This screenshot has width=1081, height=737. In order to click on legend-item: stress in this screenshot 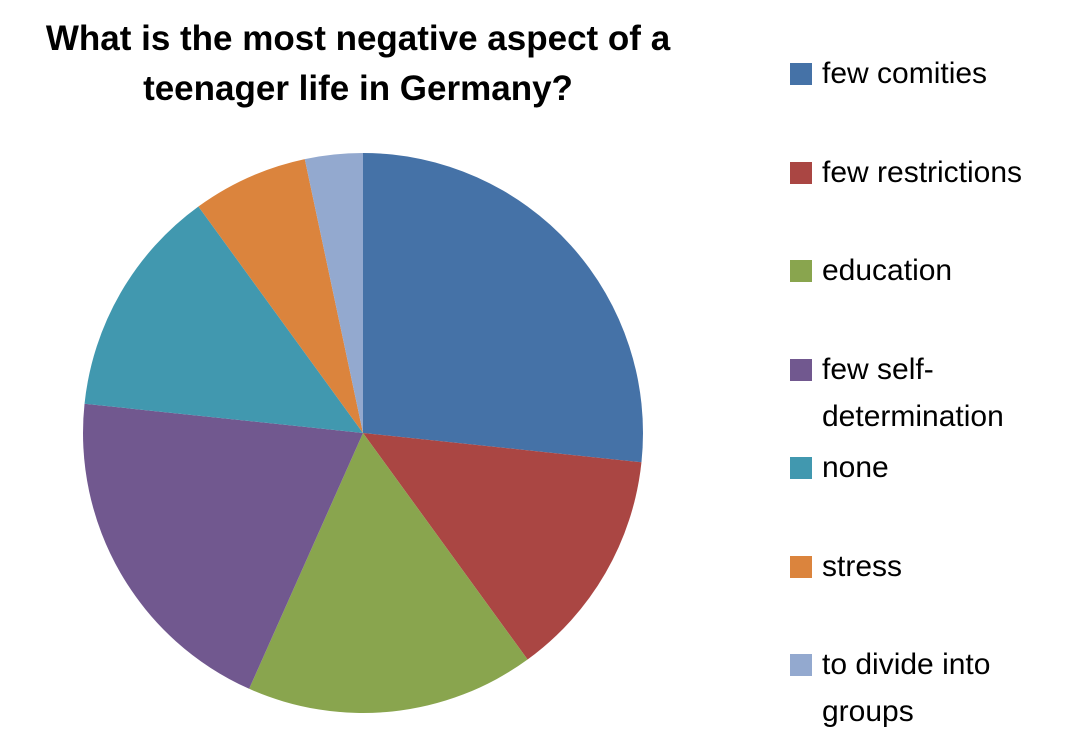, I will do `click(935, 566)`.